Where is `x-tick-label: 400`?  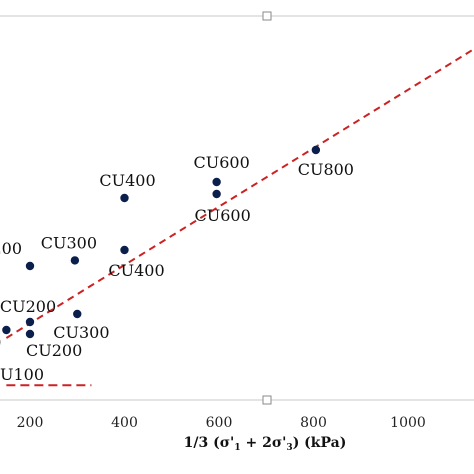 x-tick-label: 400 is located at coordinates (124, 423).